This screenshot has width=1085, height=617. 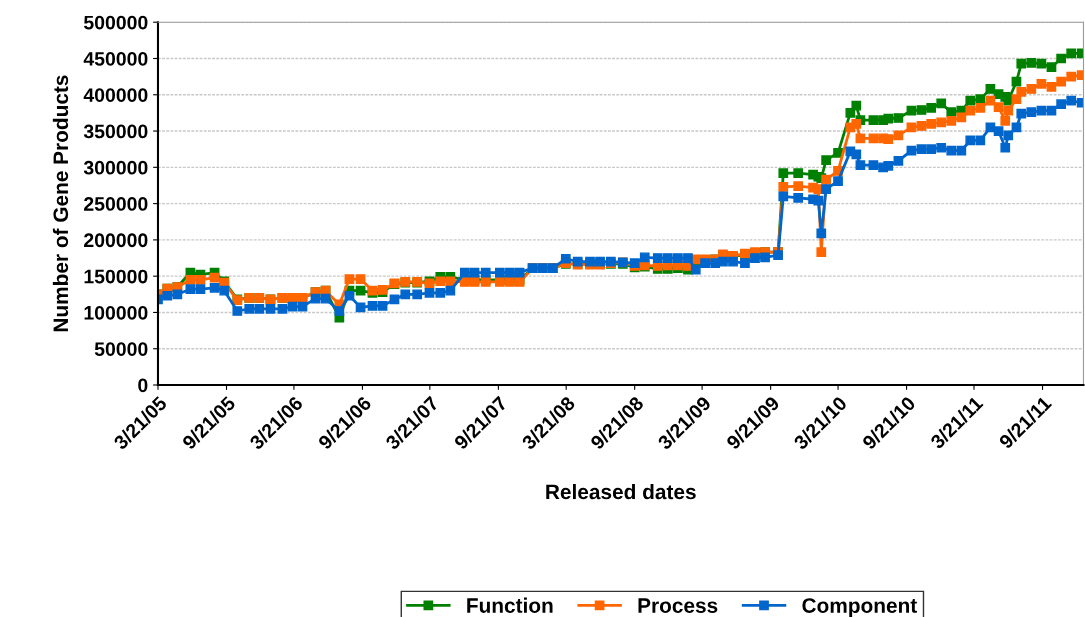 I want to click on legend-label: Function, so click(x=510, y=605).